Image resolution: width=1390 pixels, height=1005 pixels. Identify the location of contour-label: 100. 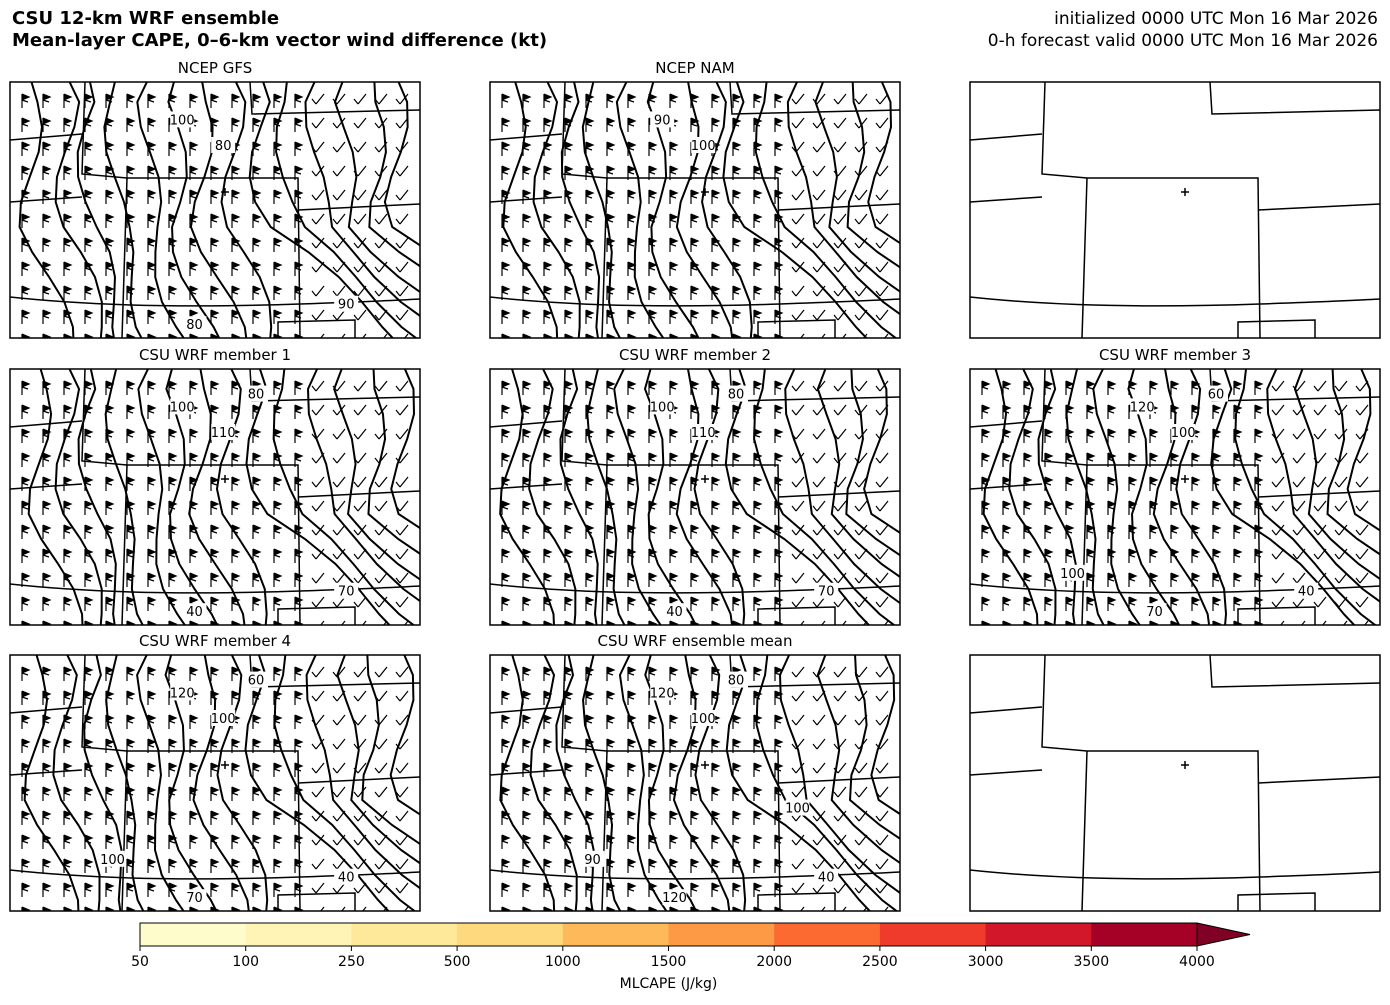
(797, 809).